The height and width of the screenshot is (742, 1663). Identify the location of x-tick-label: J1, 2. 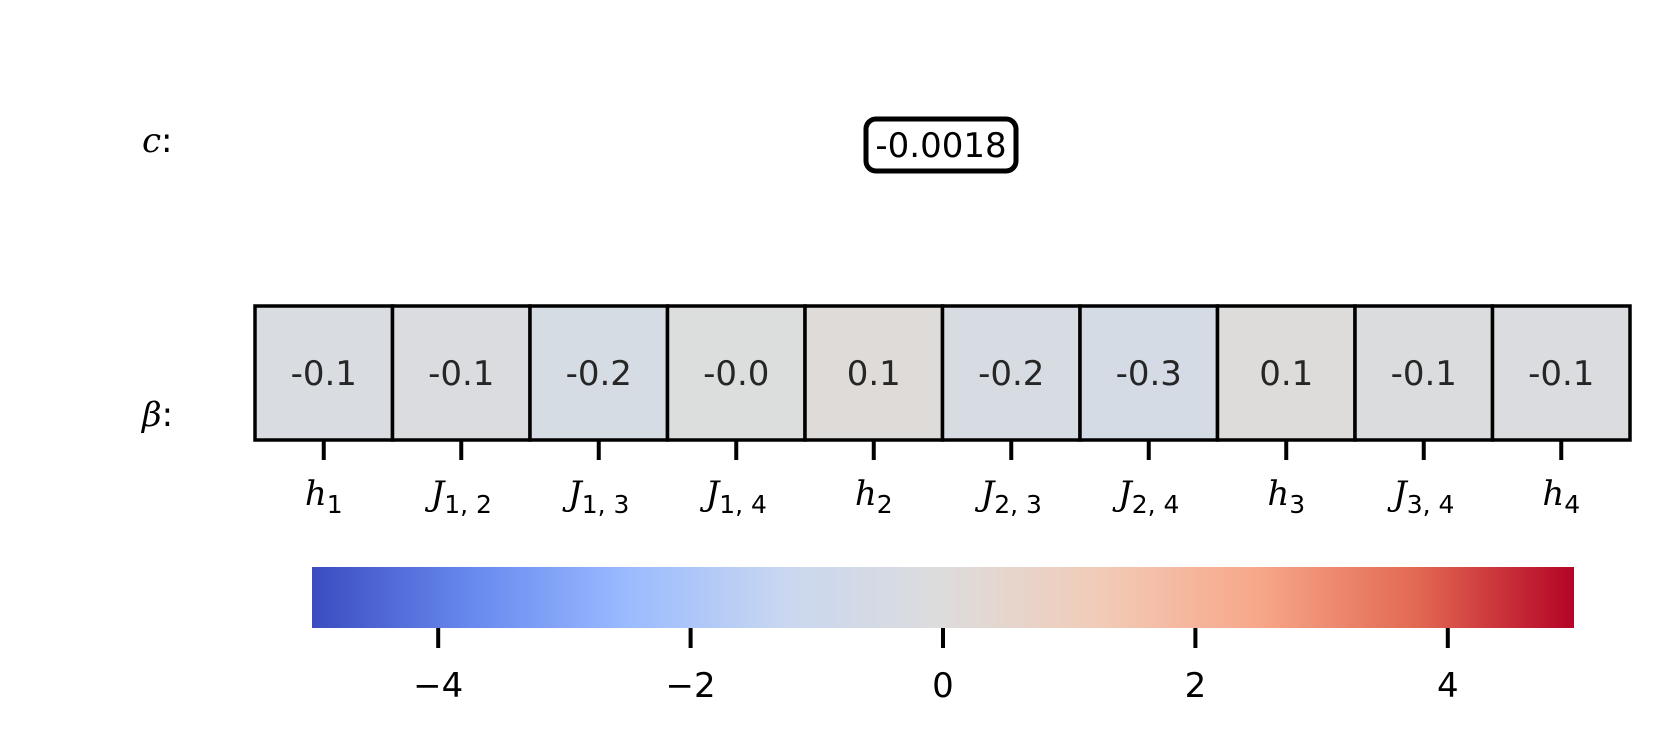
(458, 496).